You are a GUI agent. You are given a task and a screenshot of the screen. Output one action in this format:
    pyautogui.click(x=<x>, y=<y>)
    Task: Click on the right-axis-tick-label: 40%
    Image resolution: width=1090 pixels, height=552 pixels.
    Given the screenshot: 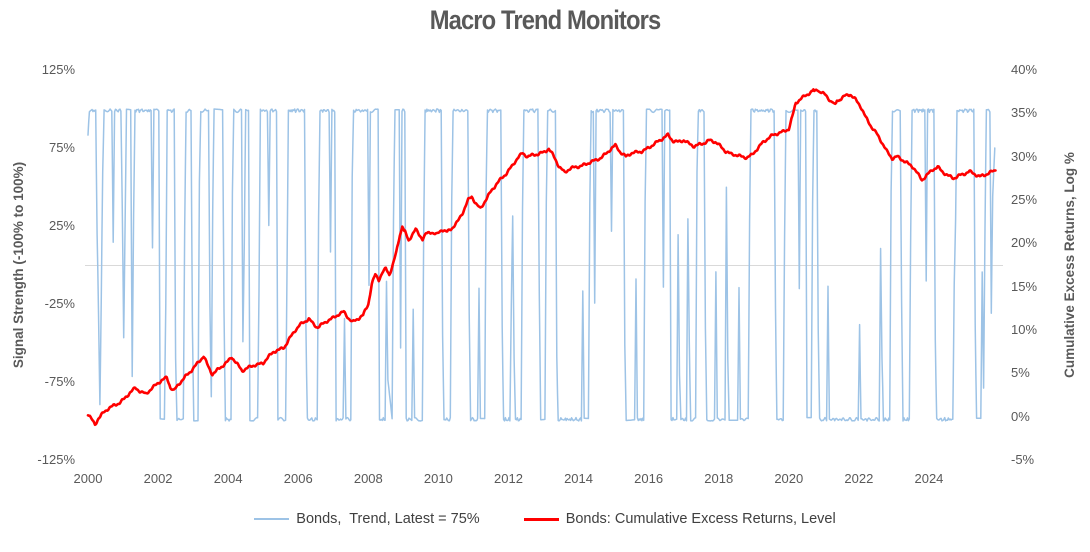 What is the action you would take?
    pyautogui.click(x=1024, y=69)
    